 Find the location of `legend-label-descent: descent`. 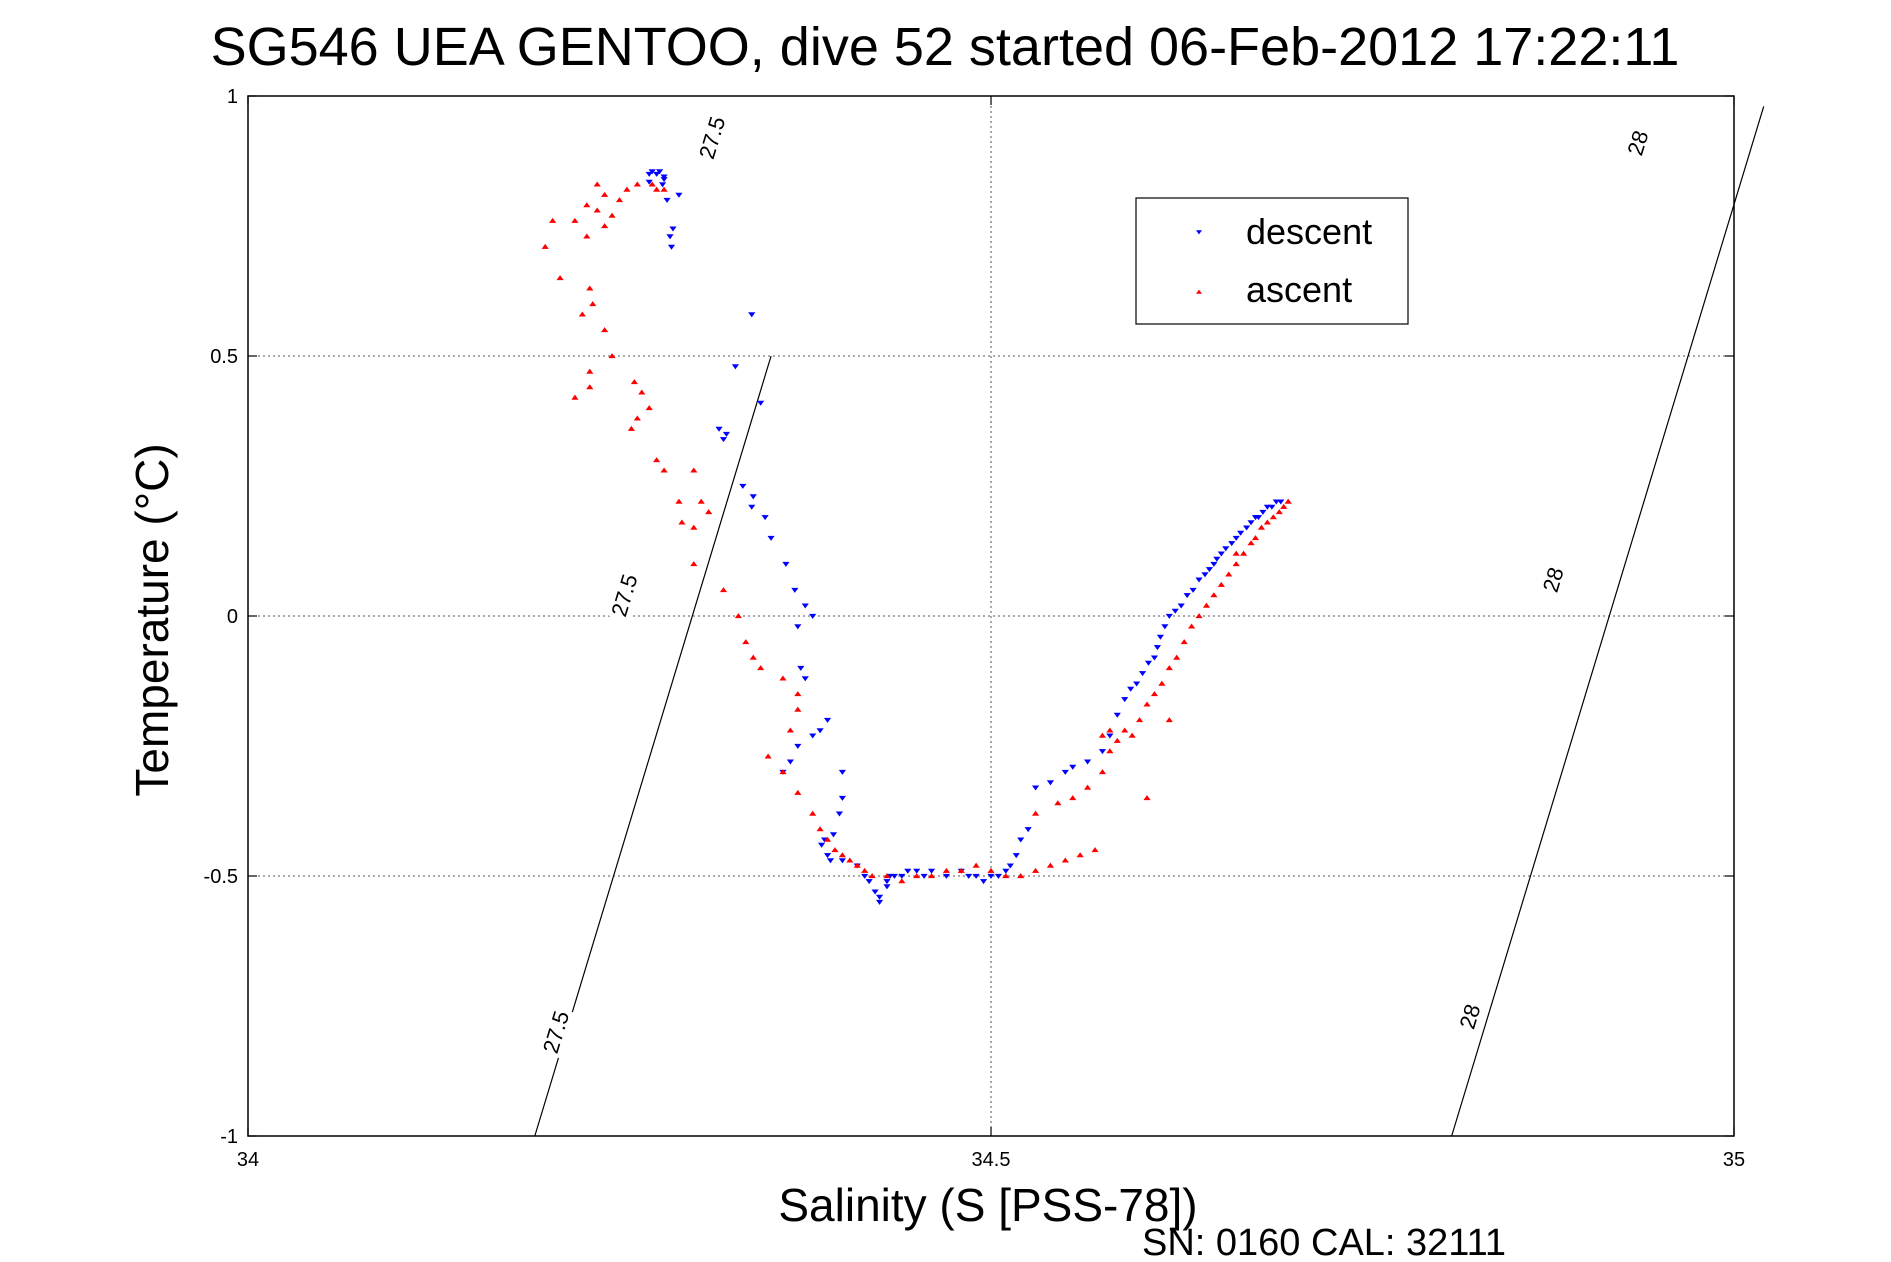

legend-label-descent: descent is located at coordinates (1309, 231).